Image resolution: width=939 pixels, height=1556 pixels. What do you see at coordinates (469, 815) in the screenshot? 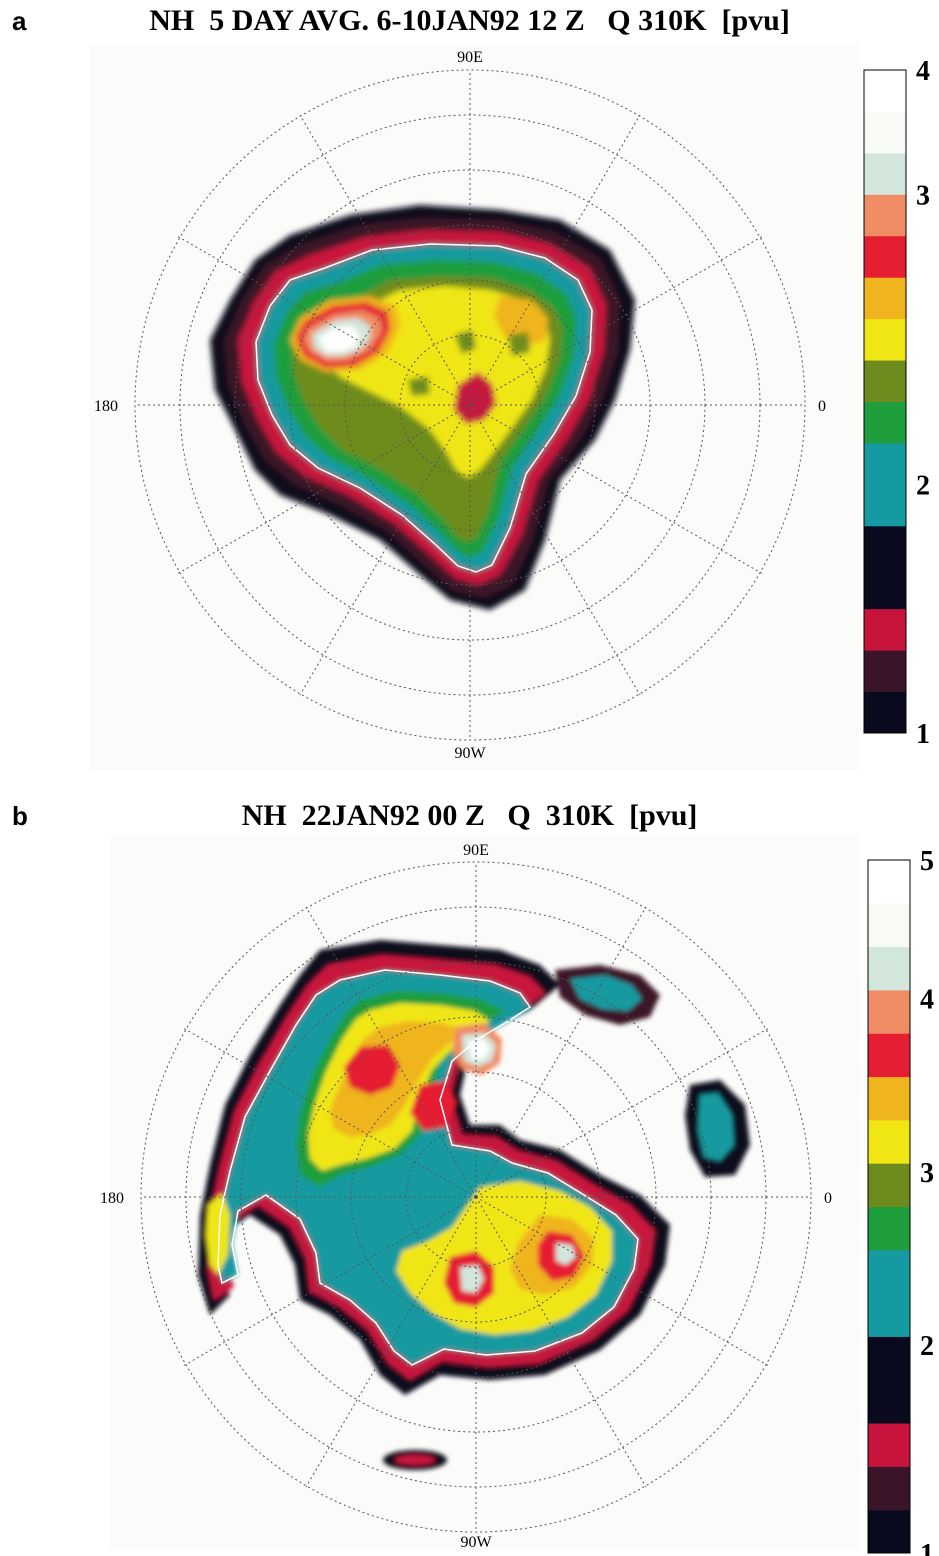
I see `panel-title: NH 22JAN92 00 Z Q 310K [pvu]` at bounding box center [469, 815].